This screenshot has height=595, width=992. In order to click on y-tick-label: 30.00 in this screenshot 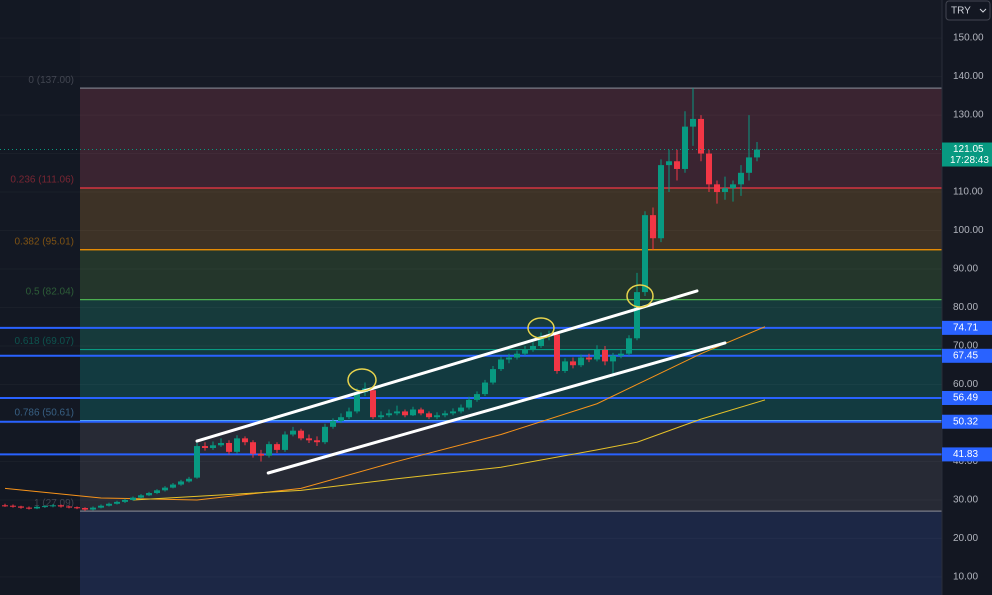, I will do `click(965, 500)`.